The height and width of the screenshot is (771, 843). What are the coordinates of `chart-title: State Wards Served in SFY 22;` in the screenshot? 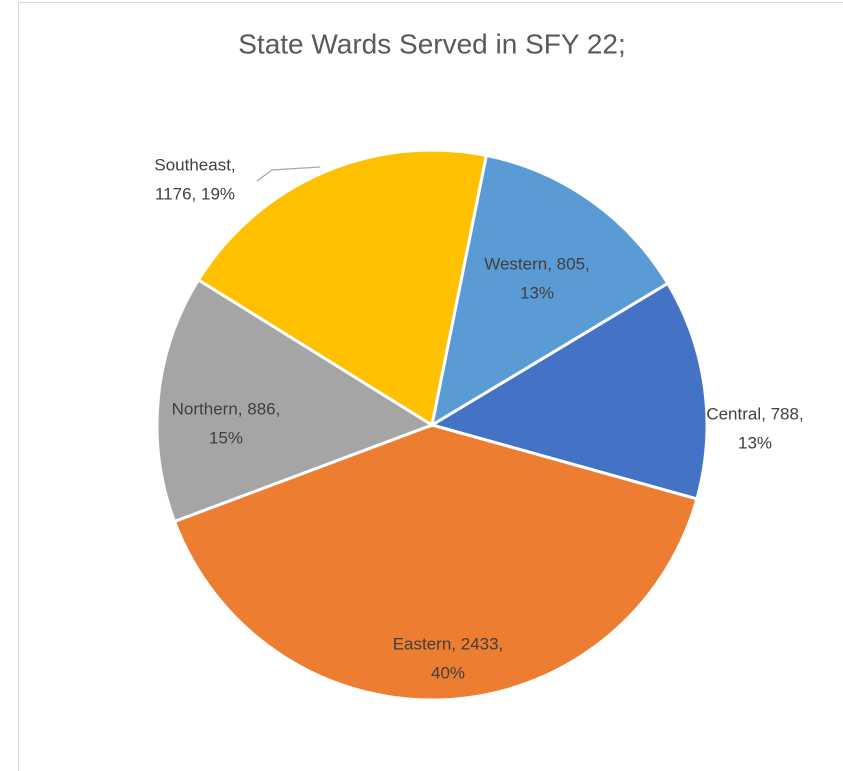 It's located at (432, 43).